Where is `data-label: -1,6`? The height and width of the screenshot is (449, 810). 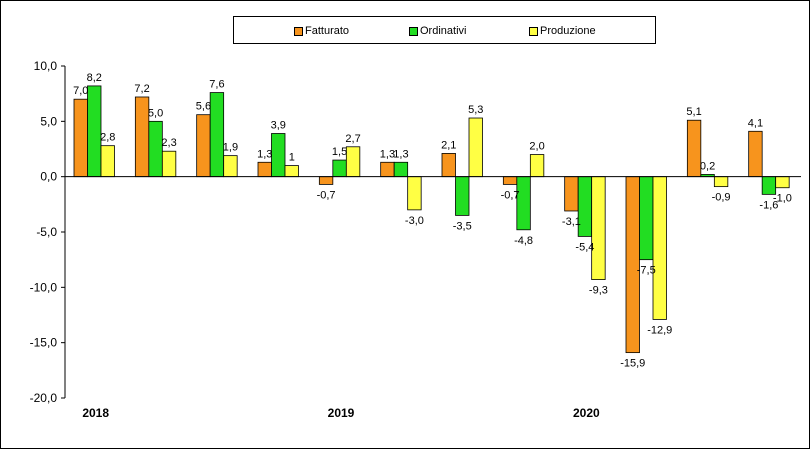
data-label: -1,6 is located at coordinates (768, 205).